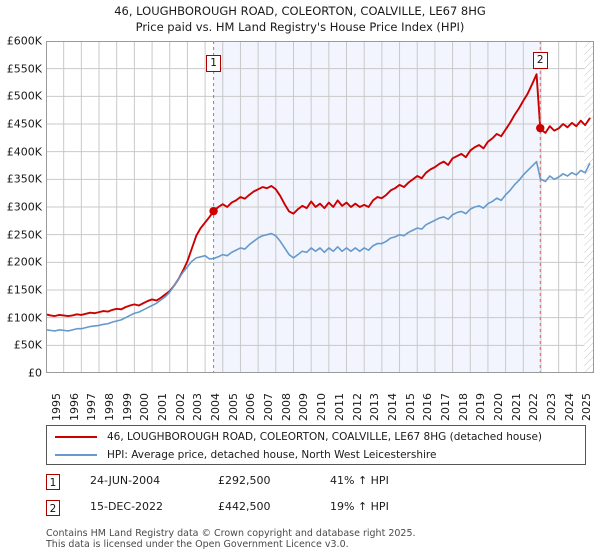  Describe the element at coordinates (180, 407) in the screenshot. I see `x-axis-tick-label: 2002` at that location.